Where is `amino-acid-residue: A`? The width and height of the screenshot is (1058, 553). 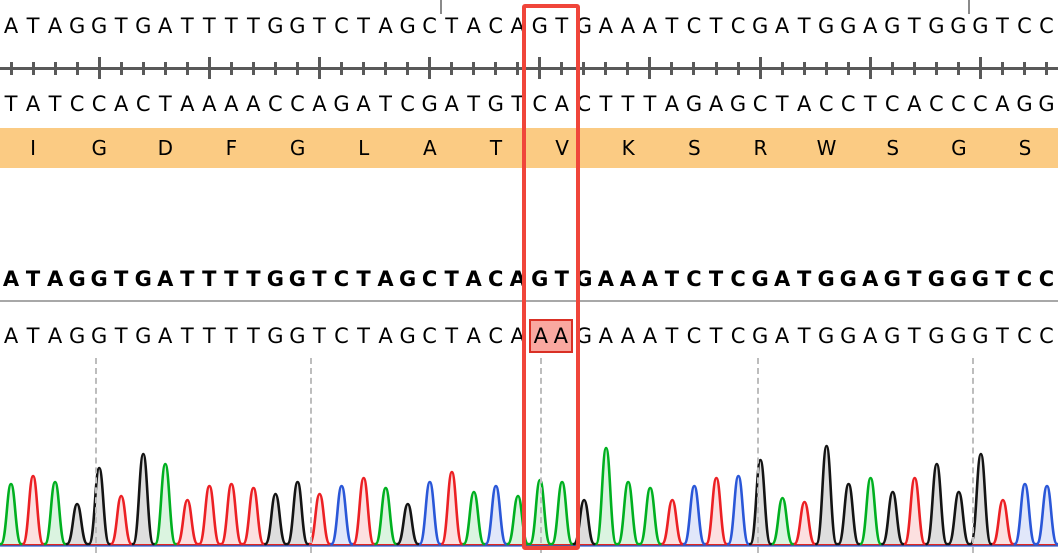
amino-acid-residue: A is located at coordinates (429, 148).